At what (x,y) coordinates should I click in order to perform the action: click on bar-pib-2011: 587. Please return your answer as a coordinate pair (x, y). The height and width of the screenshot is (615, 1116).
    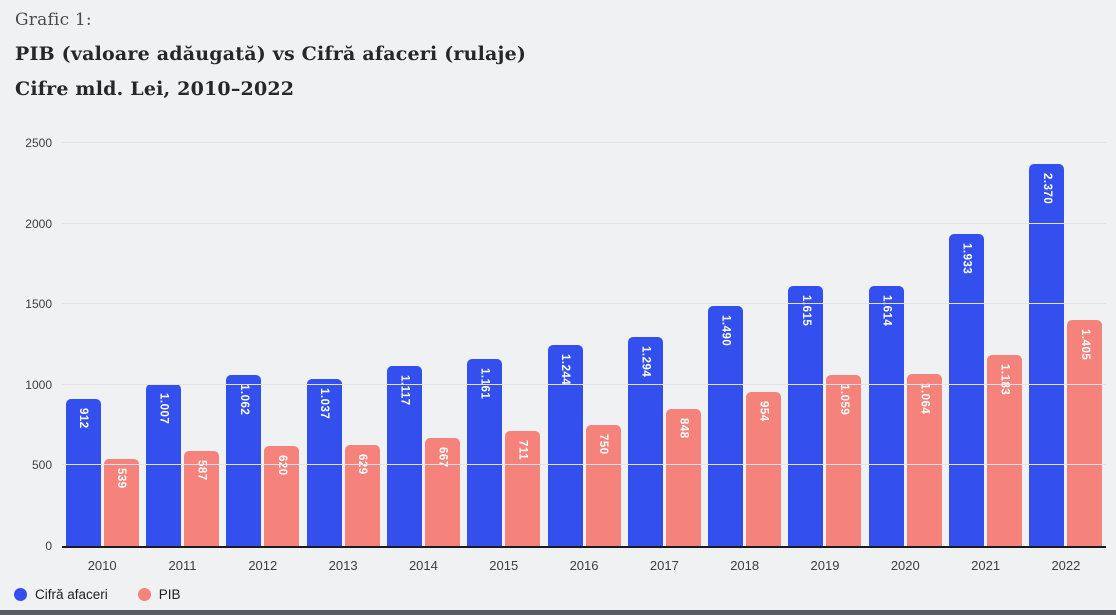
    Looking at the image, I should click on (201, 498).